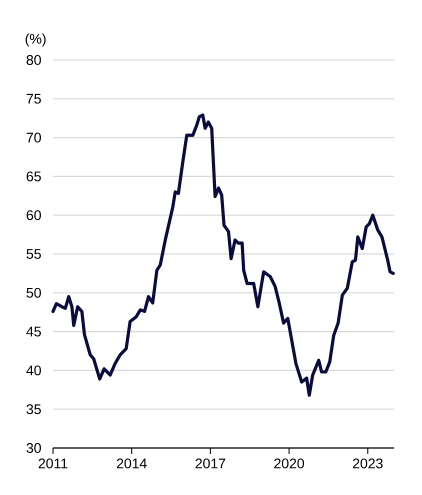  I want to click on y-axis-title: (%), so click(36, 39).